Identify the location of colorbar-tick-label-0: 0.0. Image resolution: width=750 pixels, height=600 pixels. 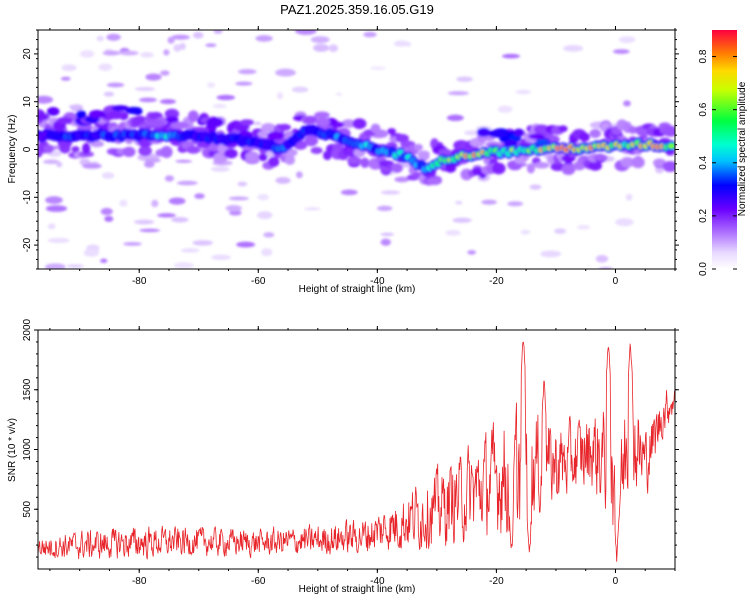
(703, 269).